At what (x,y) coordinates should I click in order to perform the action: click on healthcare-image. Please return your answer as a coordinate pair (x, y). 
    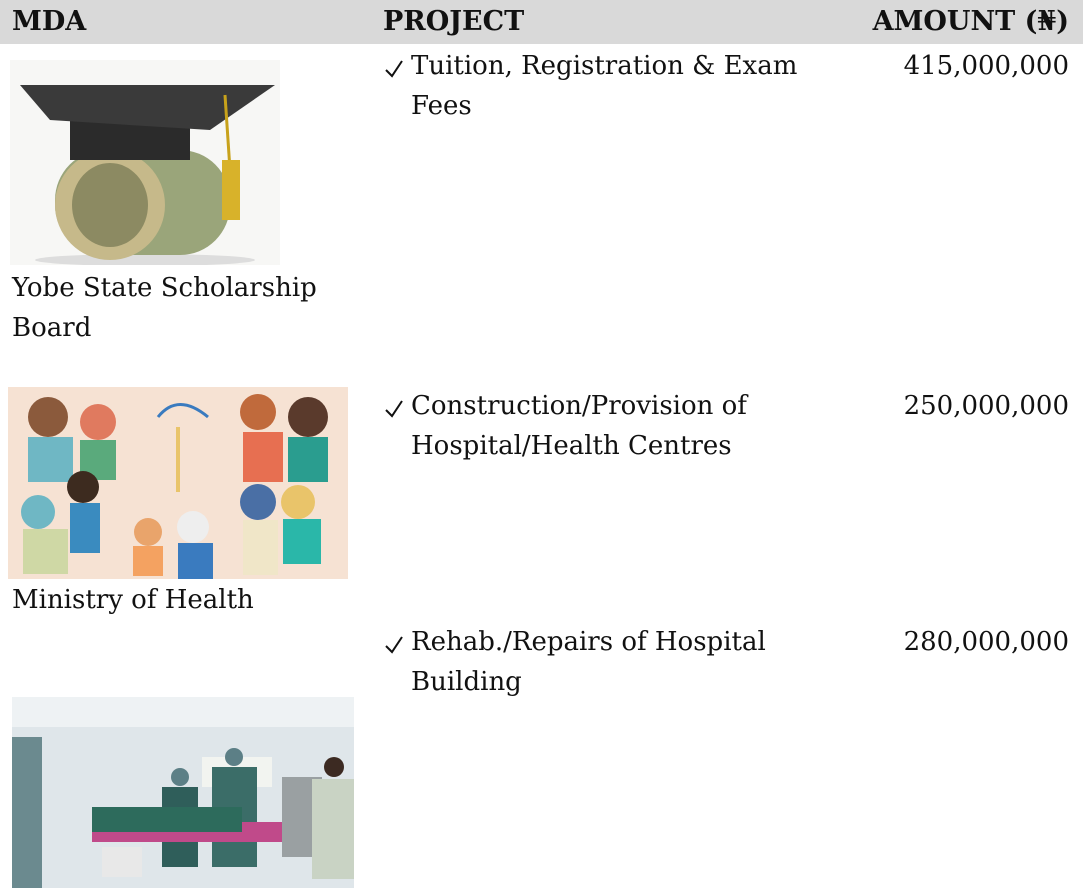
    Looking at the image, I should click on (178, 483).